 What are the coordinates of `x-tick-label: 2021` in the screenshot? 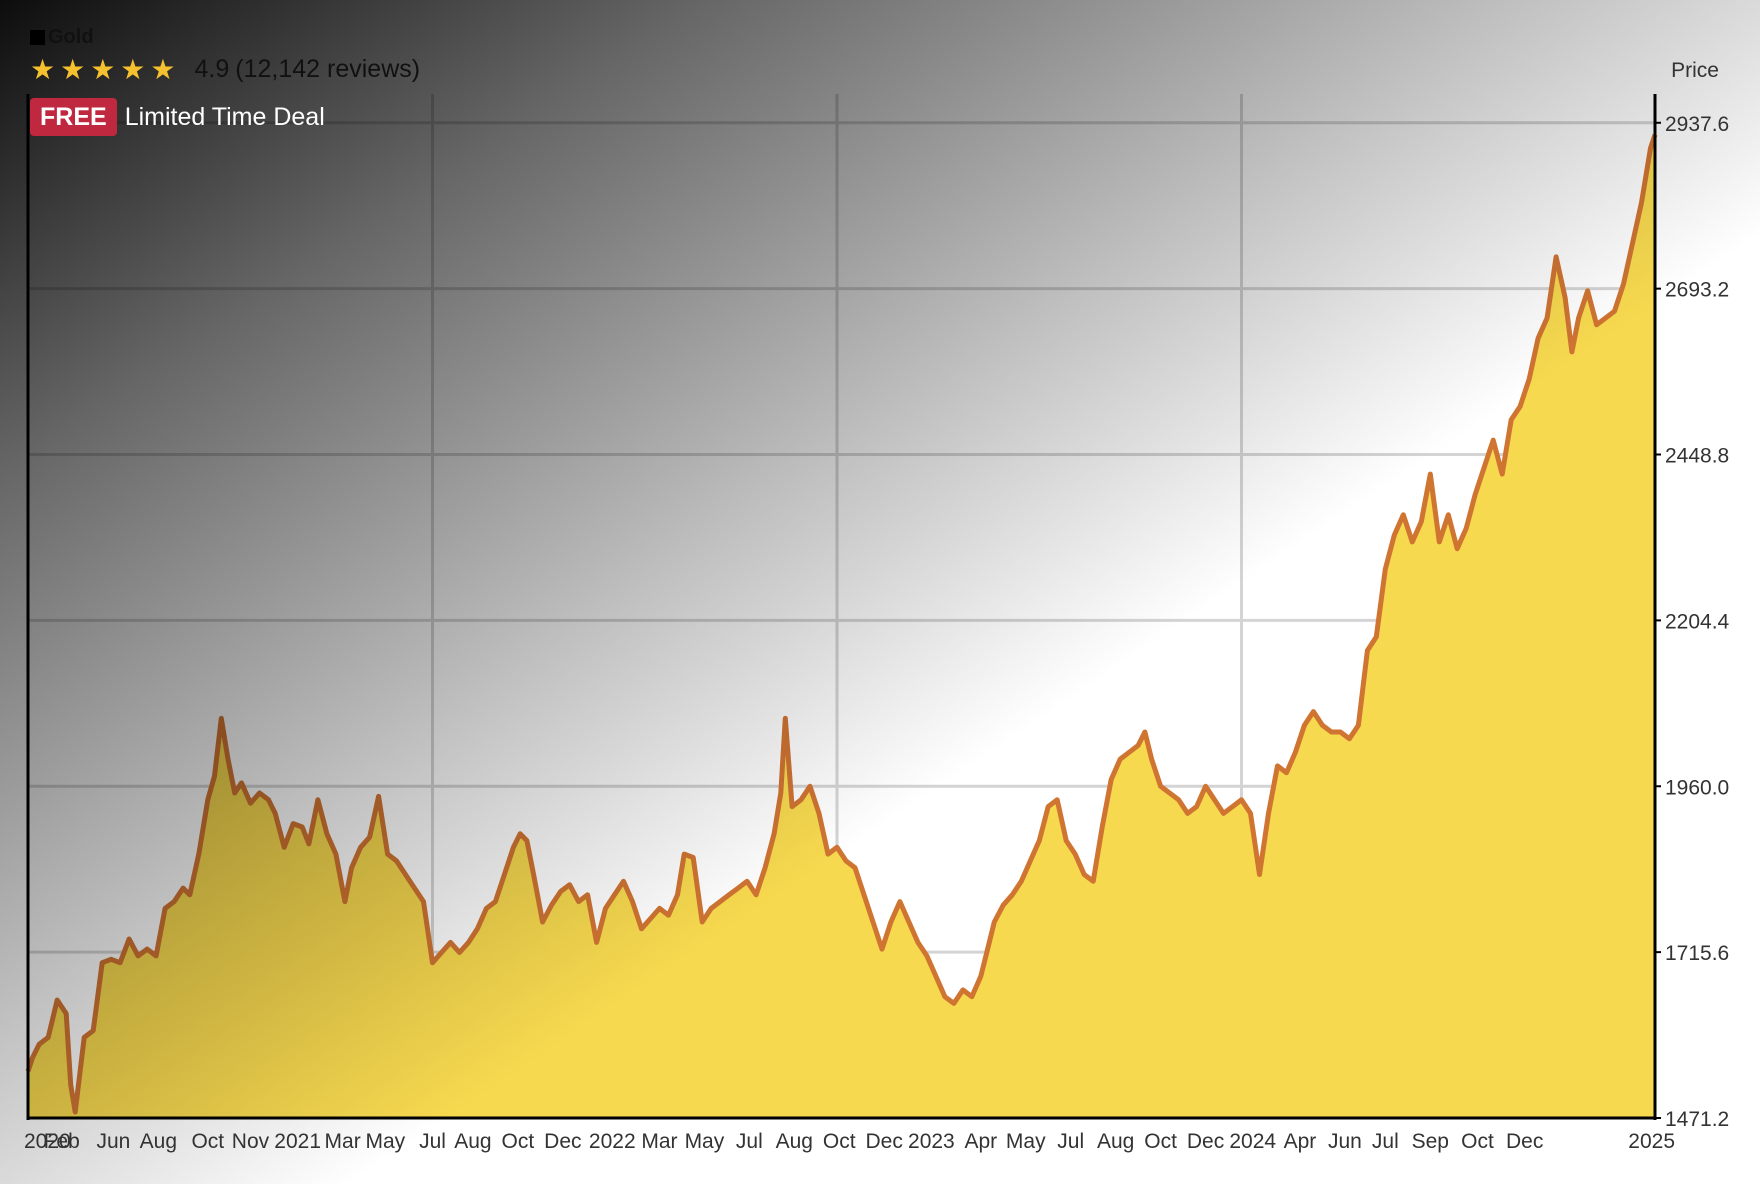 It's located at (297, 1141).